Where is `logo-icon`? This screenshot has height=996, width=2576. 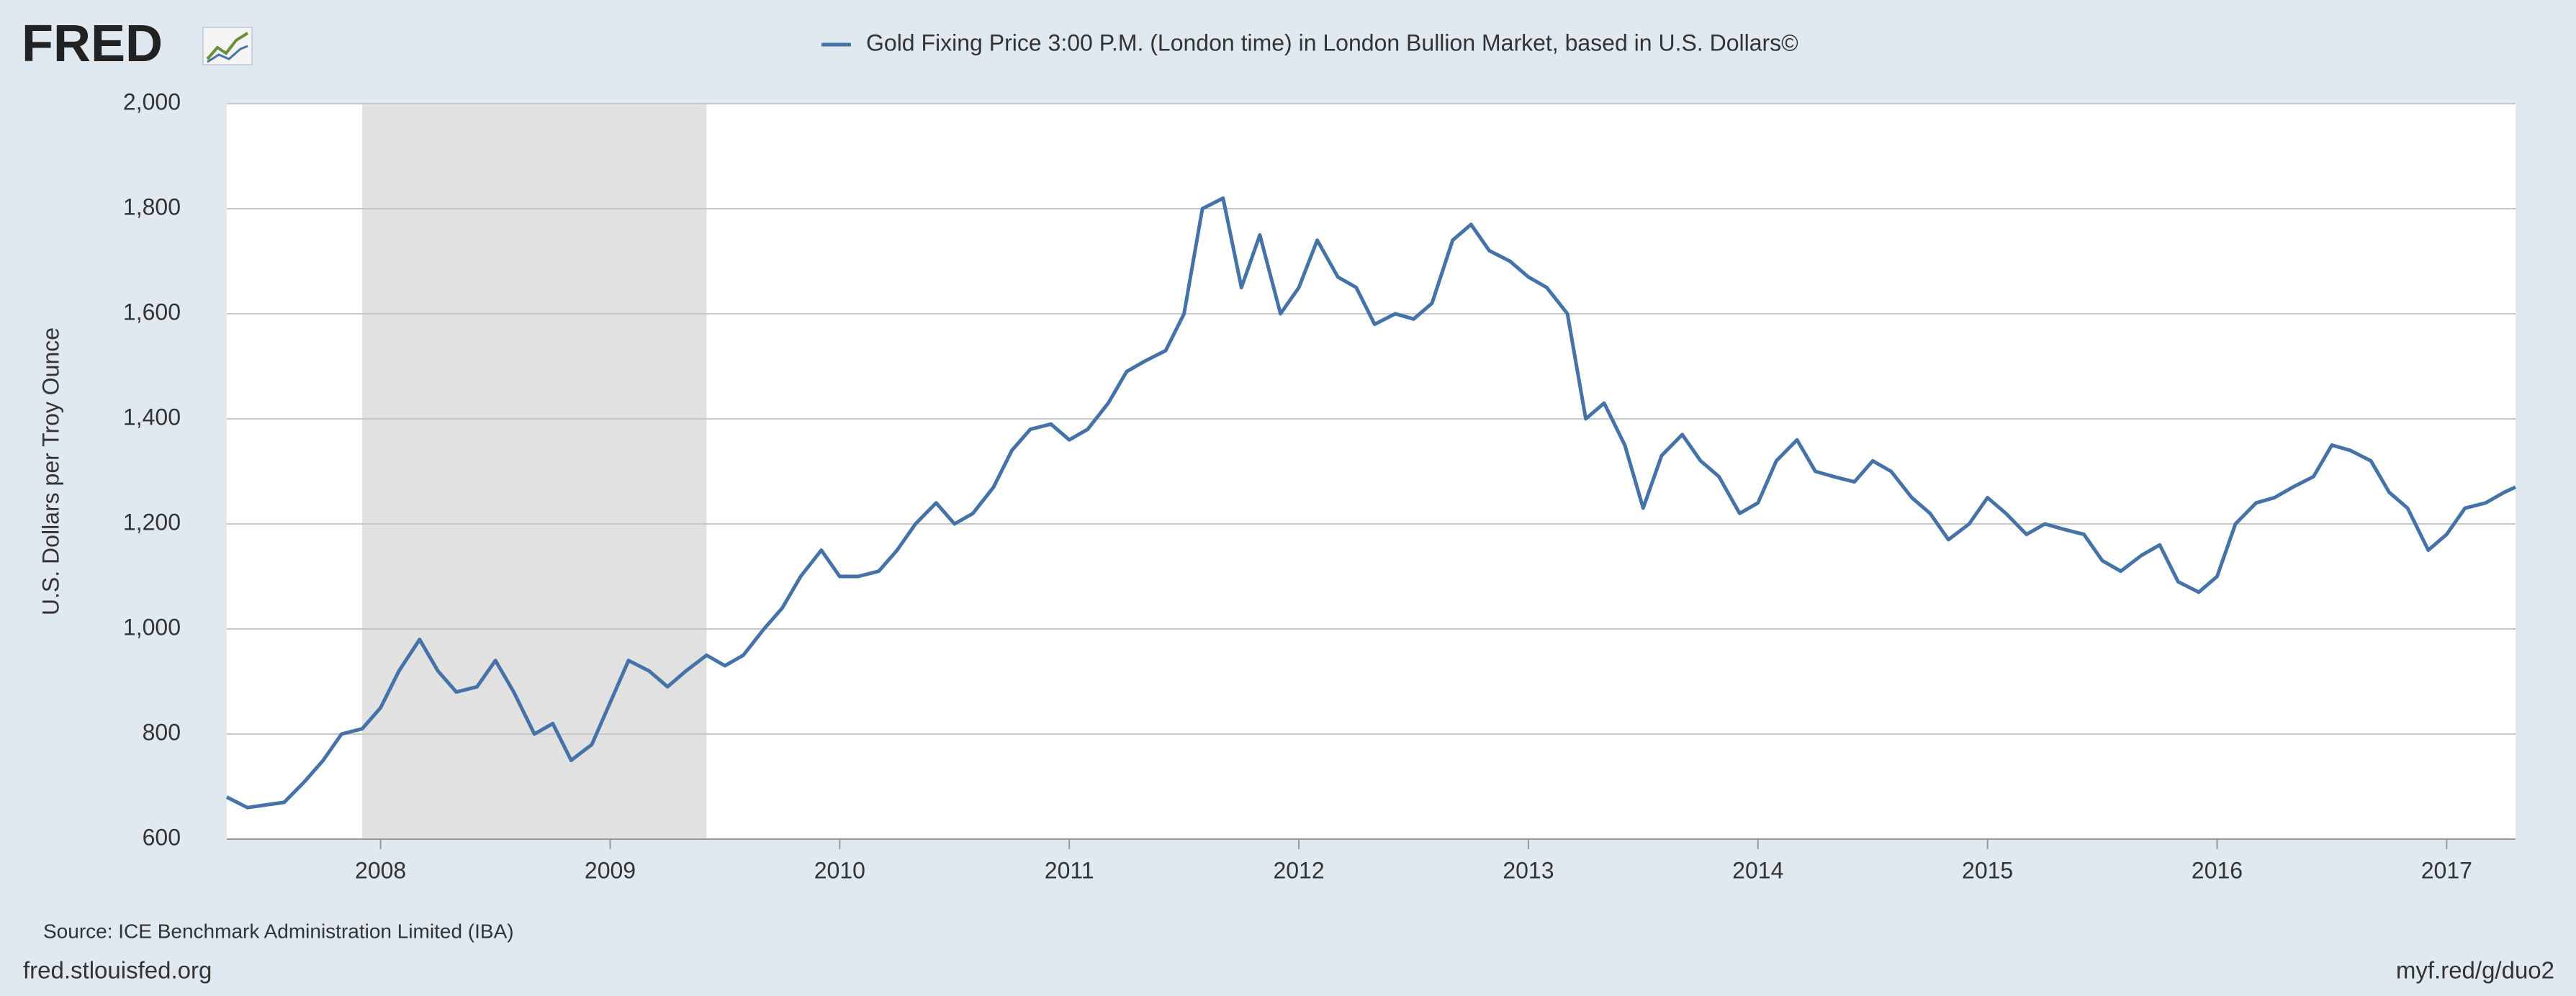
logo-icon is located at coordinates (227, 46).